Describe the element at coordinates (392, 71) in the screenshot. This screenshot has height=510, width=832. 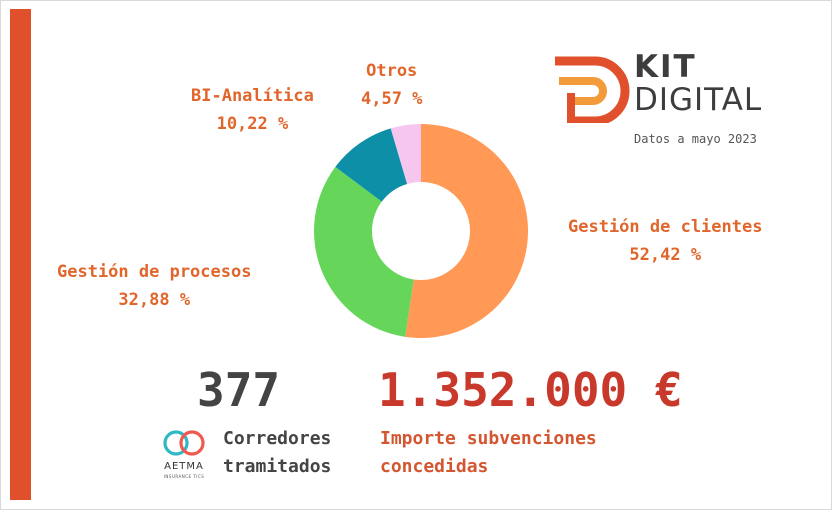
I see `label-otros-name: Otros` at that location.